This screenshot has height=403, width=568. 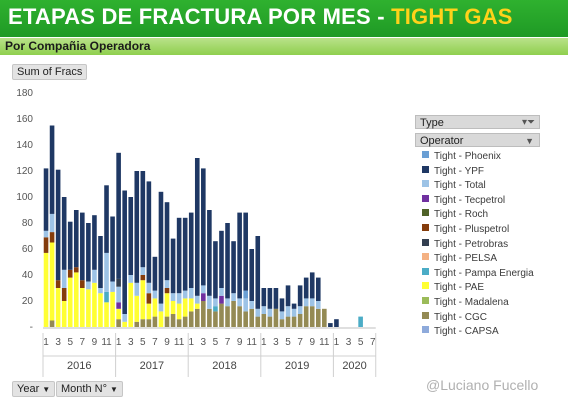 I want to click on legend-operator-field: Operator ▼, so click(x=477, y=140).